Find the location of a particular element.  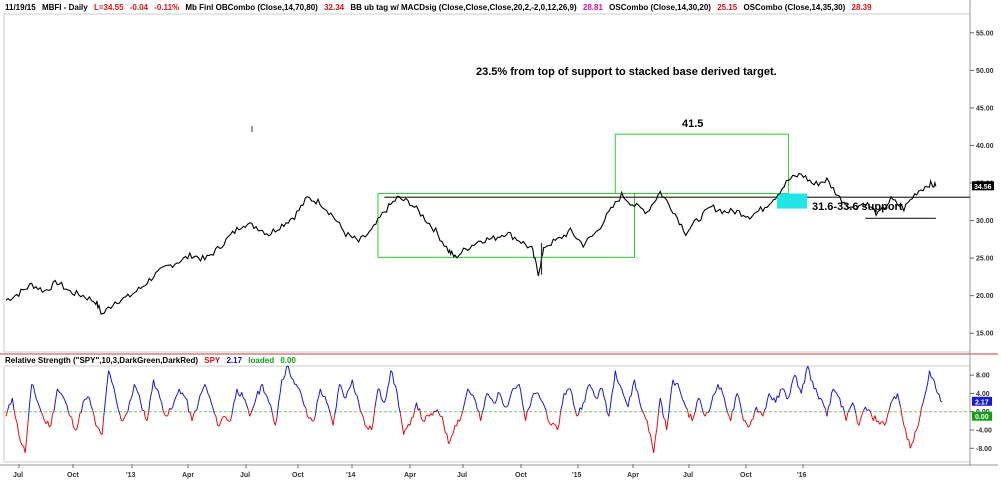

header-ind3-name: OSCombo (Close,14,30,20) is located at coordinates (660, 7).